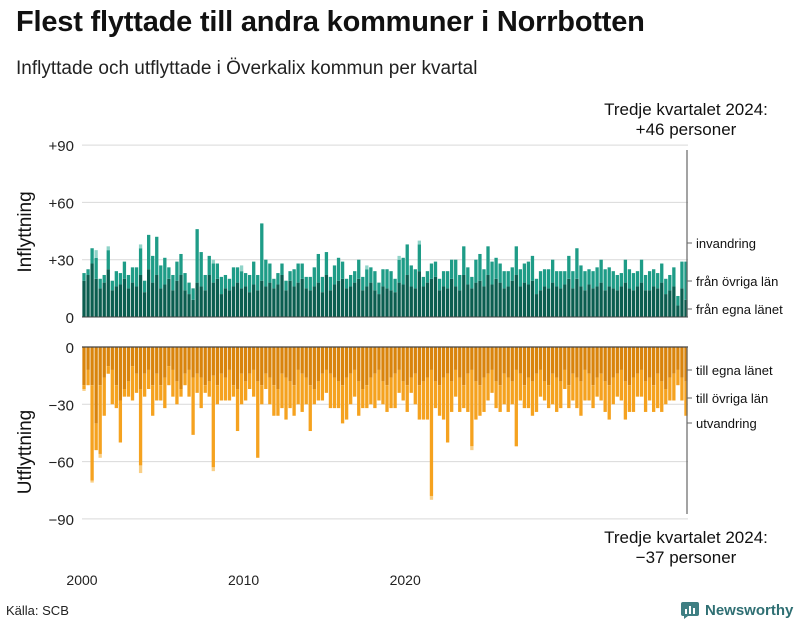  Describe the element at coordinates (726, 423) in the screenshot. I see `bottom-legend-label: utvandring` at that location.